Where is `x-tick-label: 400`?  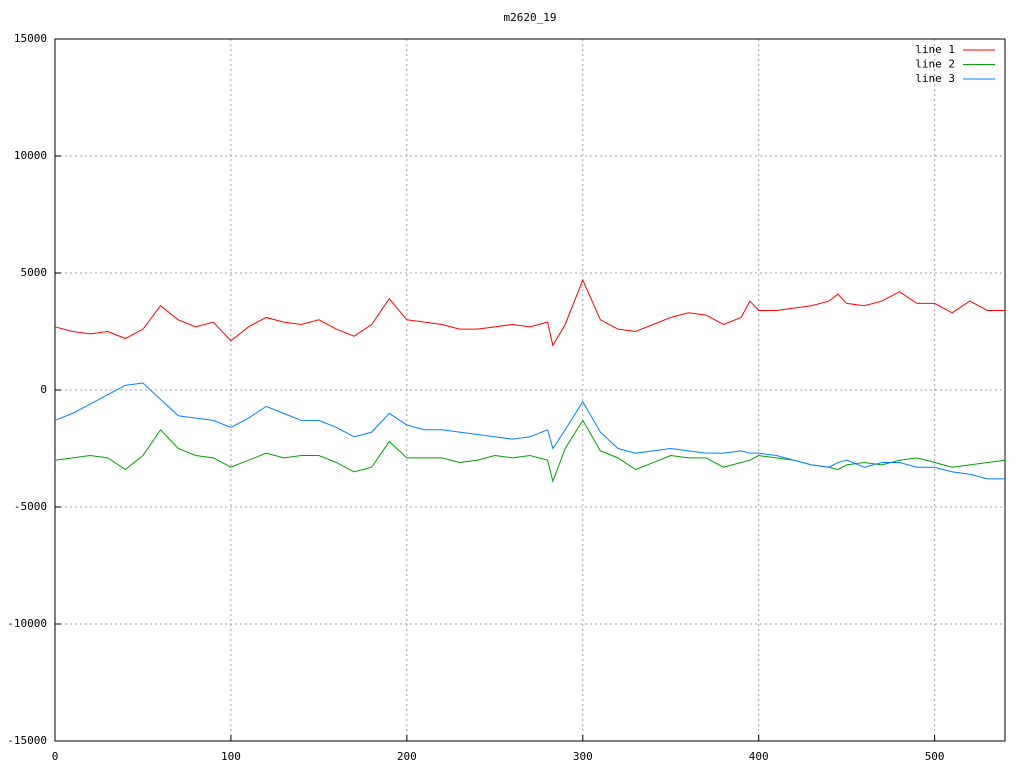
x-tick-label: 400 is located at coordinates (759, 756).